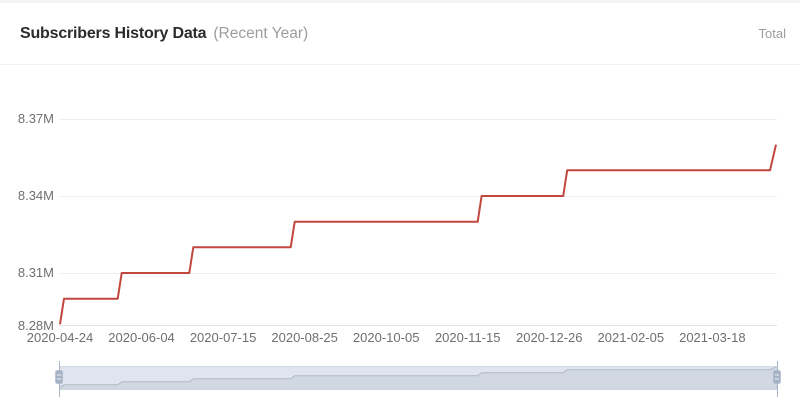 Image resolution: width=800 pixels, height=409 pixels. I want to click on page-subtitle: (Recent Year), so click(261, 33).